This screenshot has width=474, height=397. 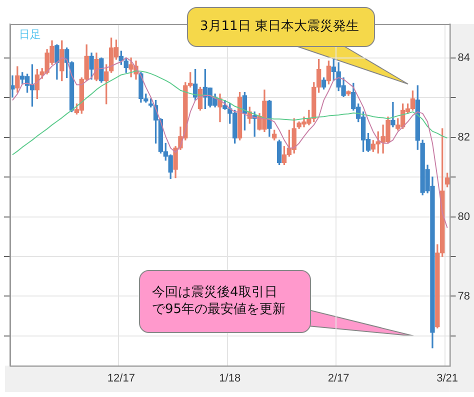 I want to click on x-tick-label: 3/21, so click(x=447, y=378).